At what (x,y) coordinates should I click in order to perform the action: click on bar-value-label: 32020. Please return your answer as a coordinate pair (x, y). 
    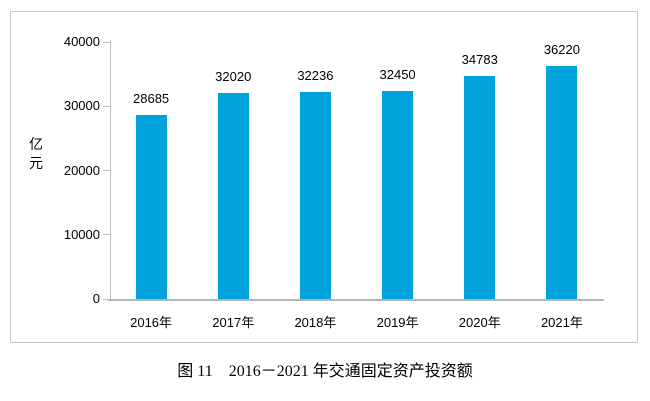
    Looking at the image, I should click on (233, 77).